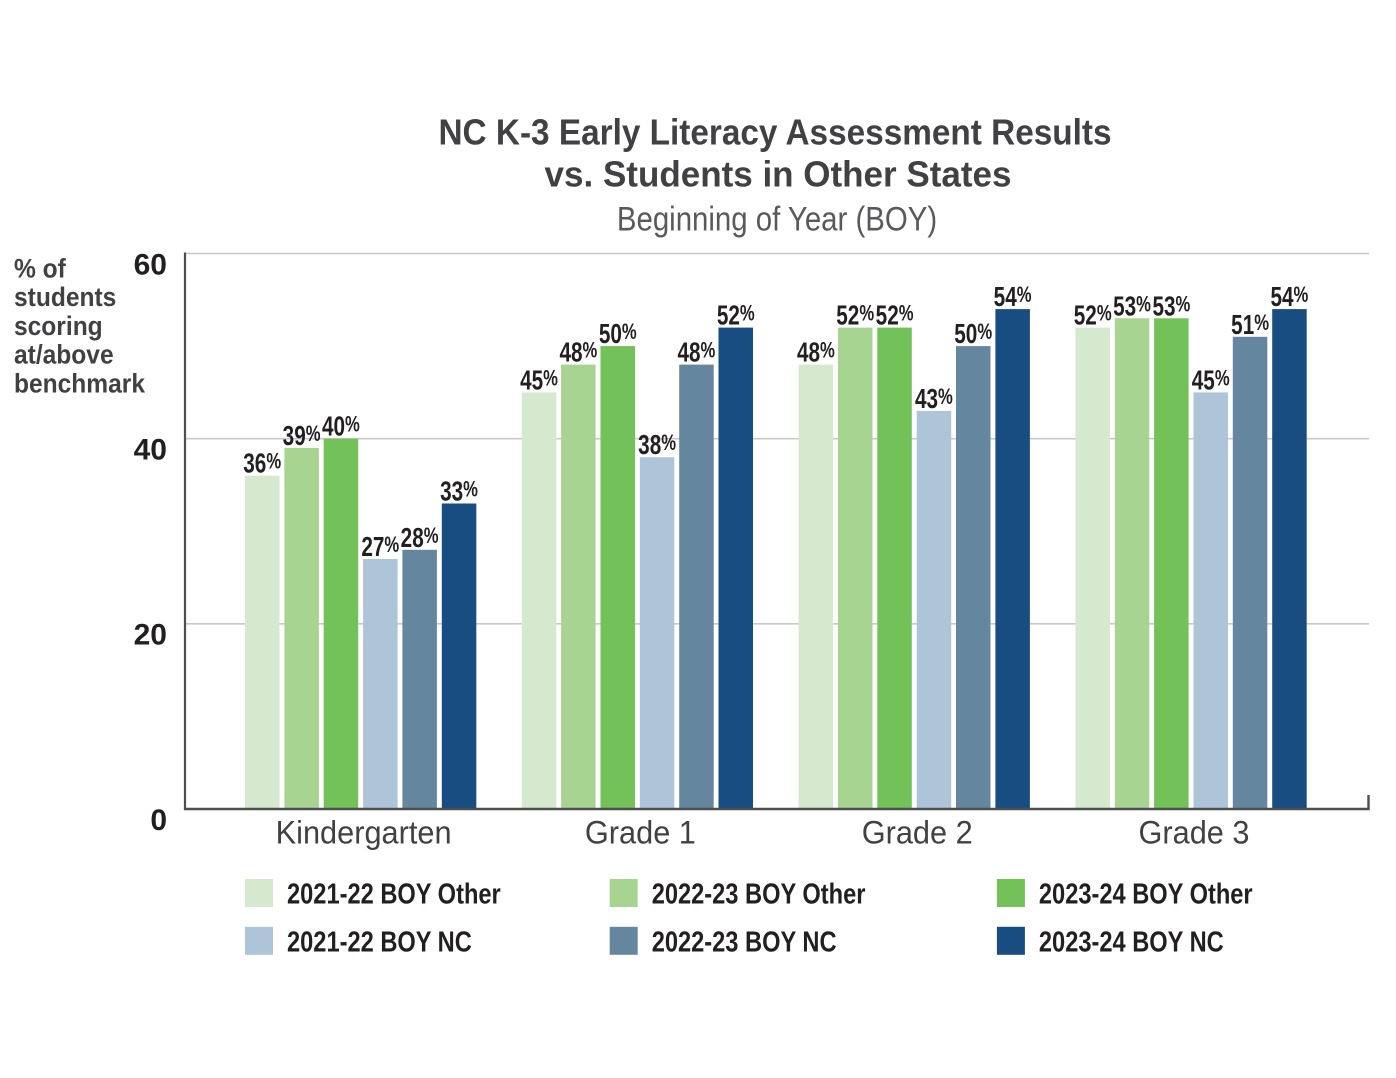 This screenshot has height=1078, width=1396. What do you see at coordinates (759, 893) in the screenshot?
I see `svg-text: 2022-23 BOY Other` at bounding box center [759, 893].